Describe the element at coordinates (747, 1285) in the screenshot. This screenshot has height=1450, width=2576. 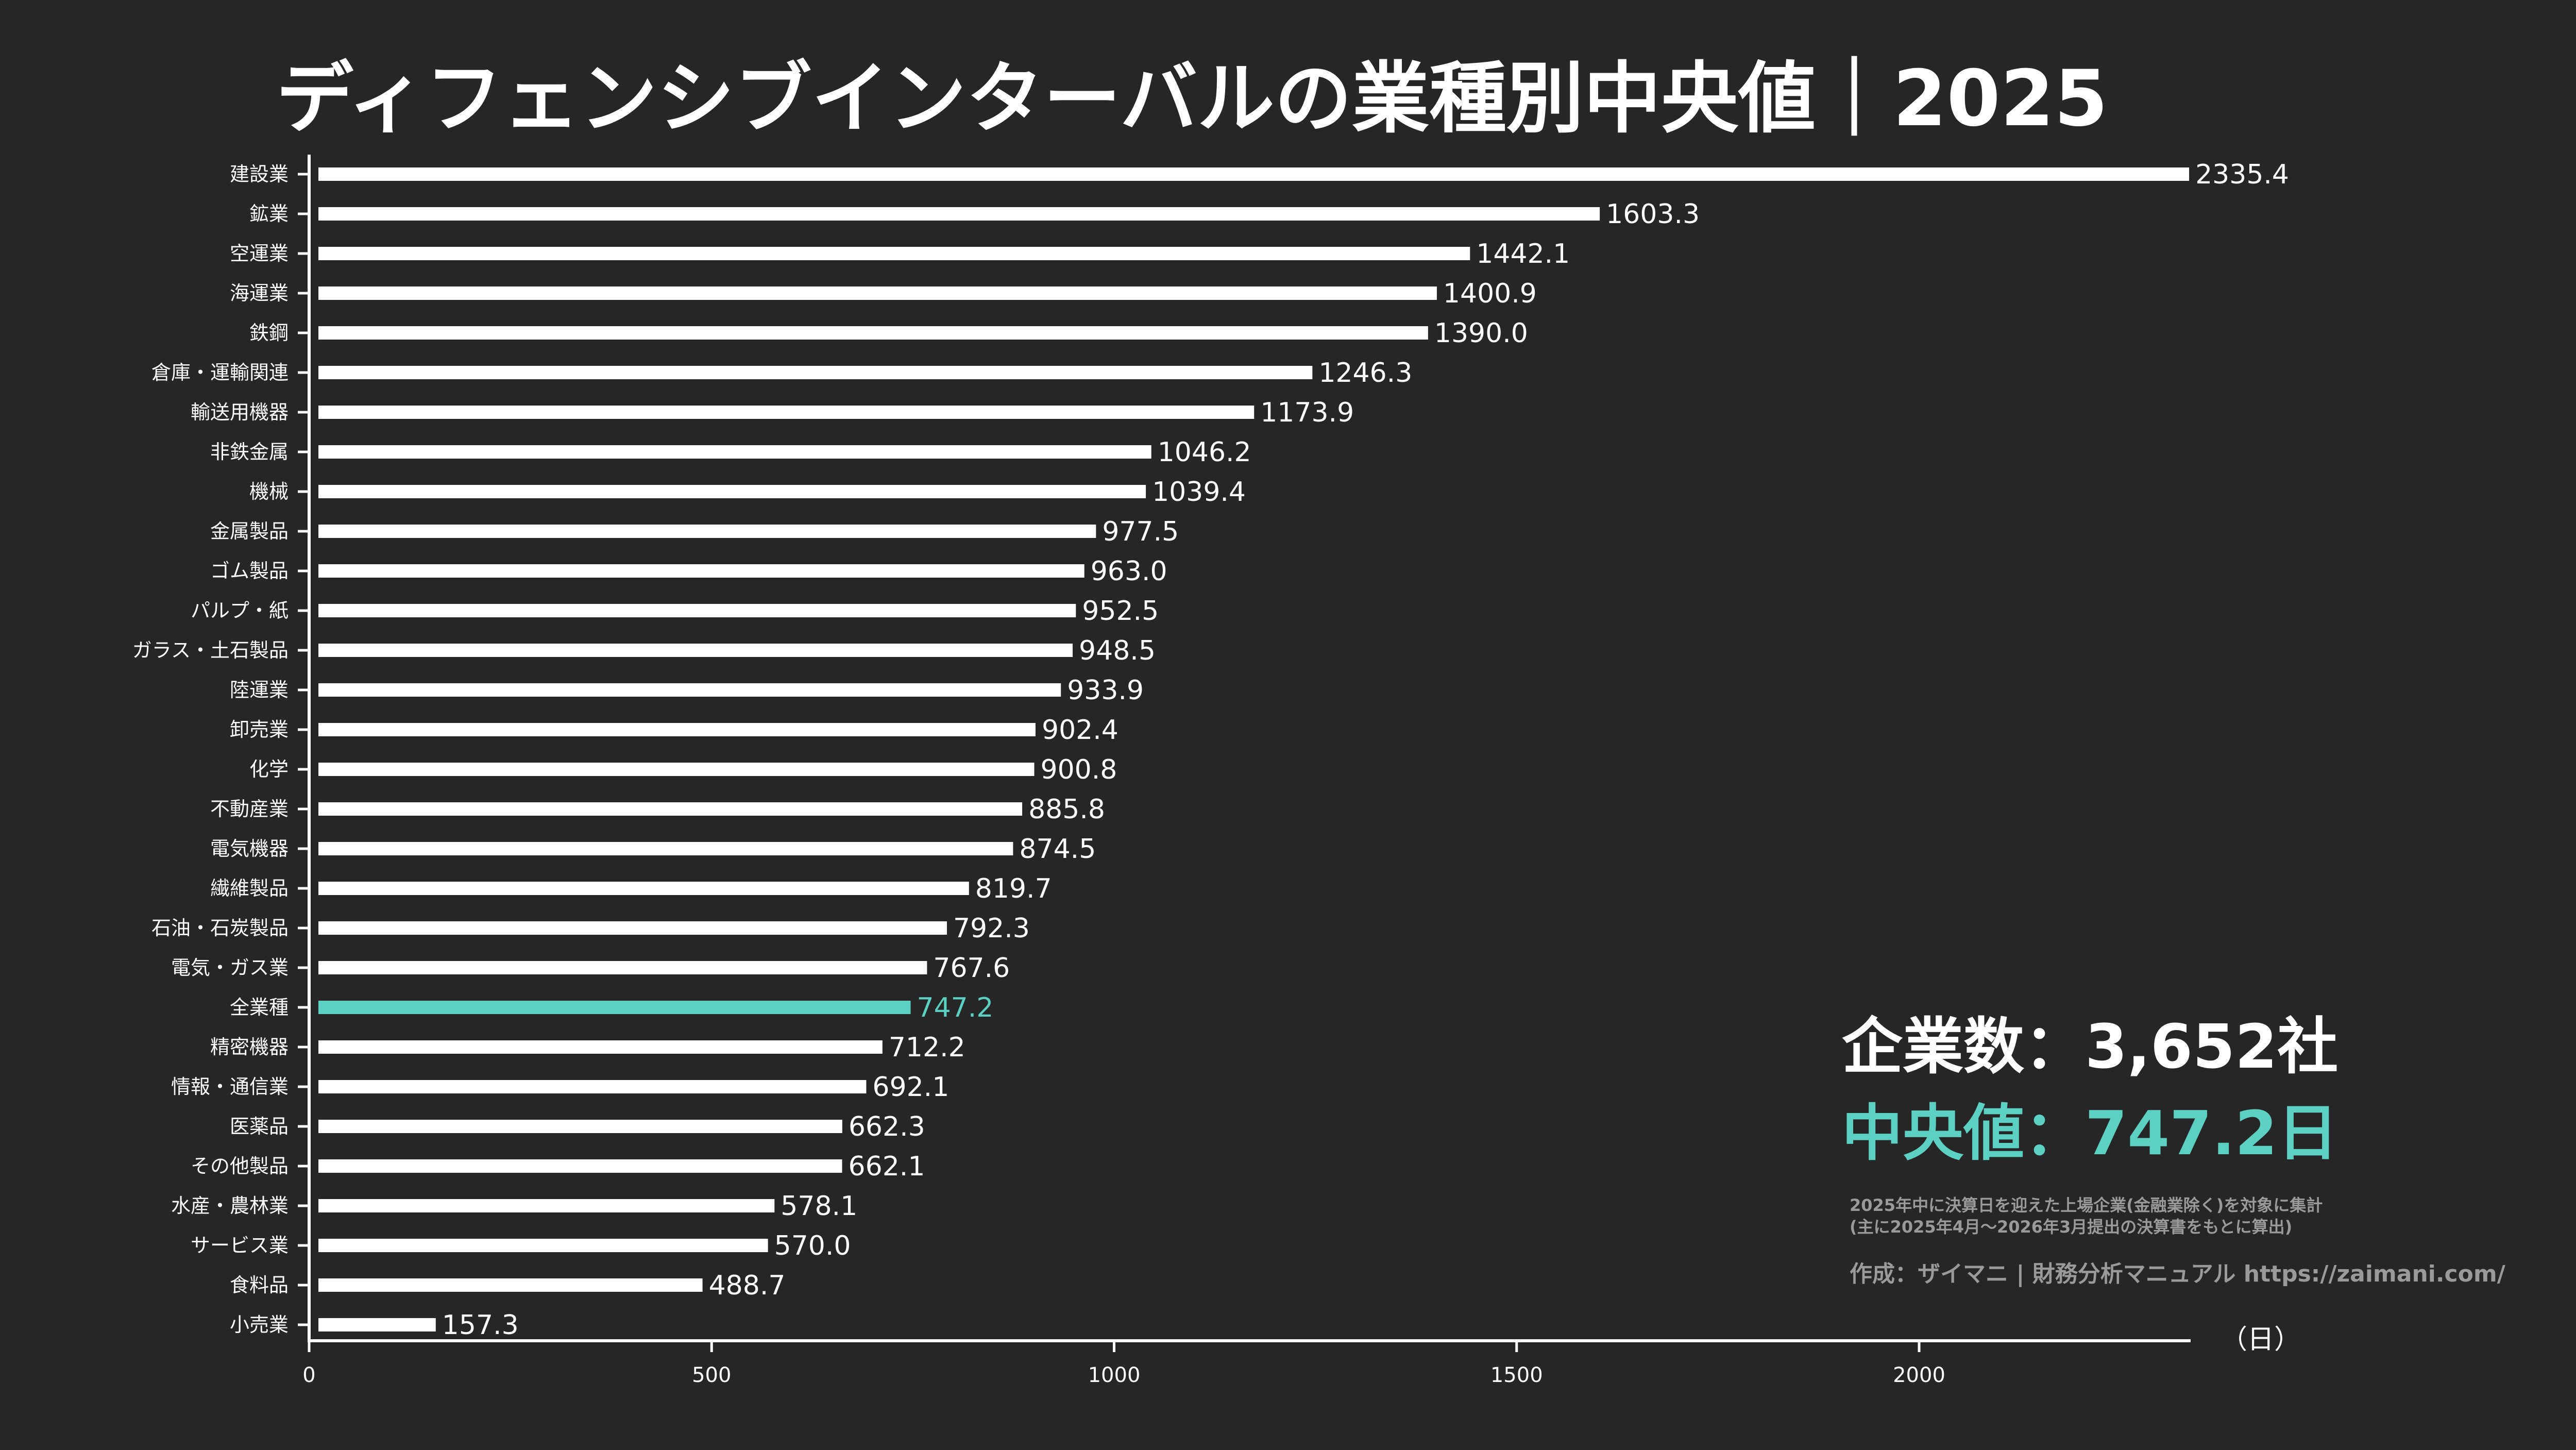
I see `value-label: 488.7` at that location.